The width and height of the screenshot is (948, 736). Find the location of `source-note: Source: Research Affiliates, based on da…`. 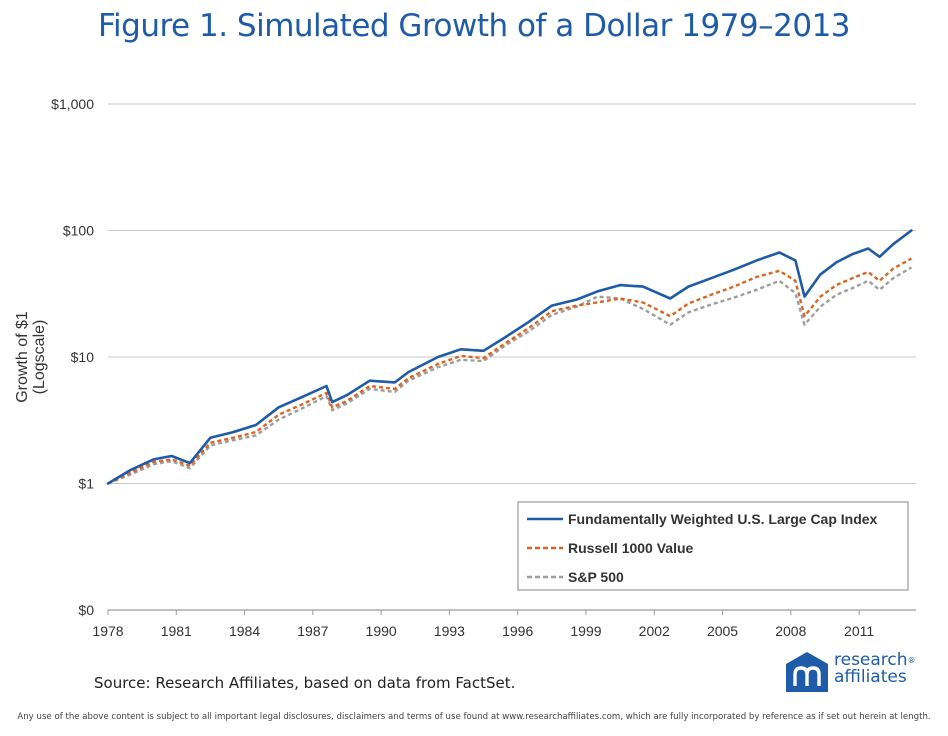

source-note: Source: Research Affiliates, based on da… is located at coordinates (305, 683).